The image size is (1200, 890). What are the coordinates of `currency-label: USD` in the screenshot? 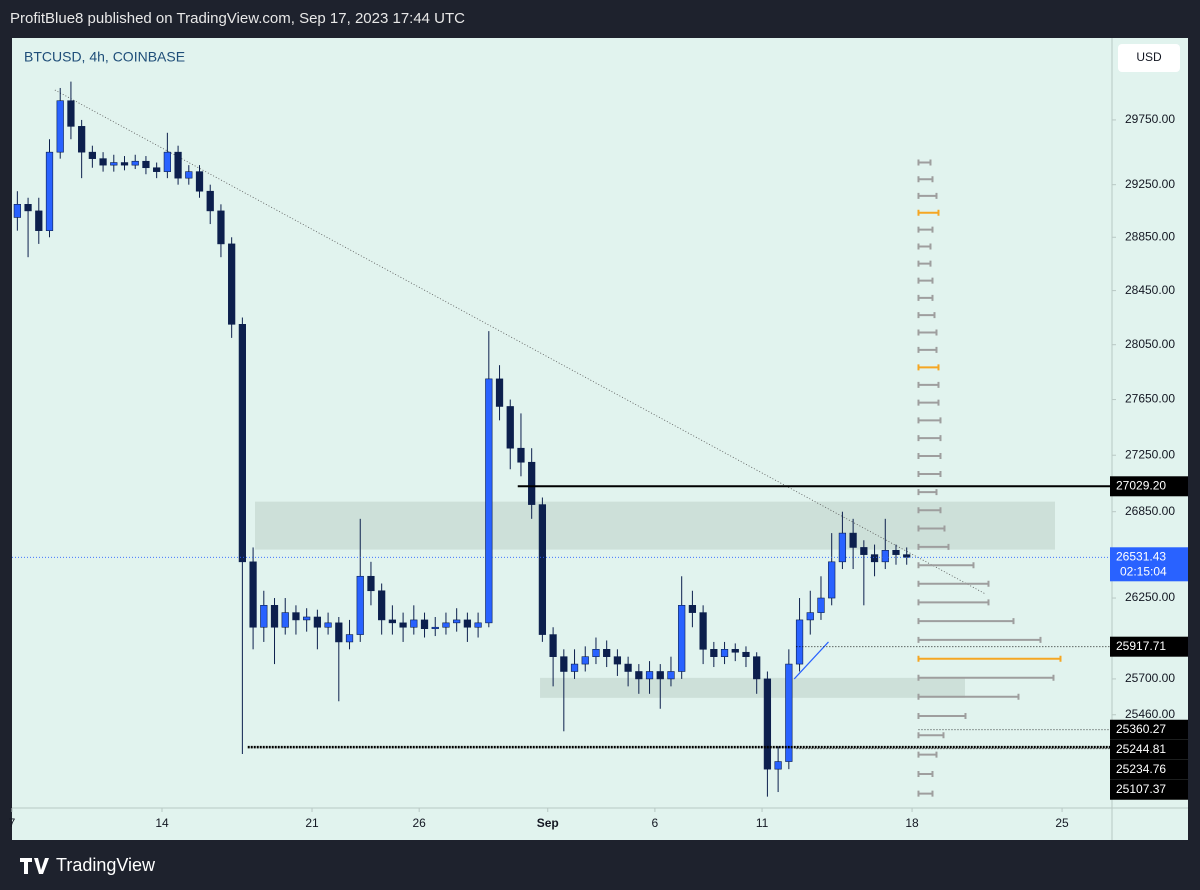 It's located at (1149, 57).